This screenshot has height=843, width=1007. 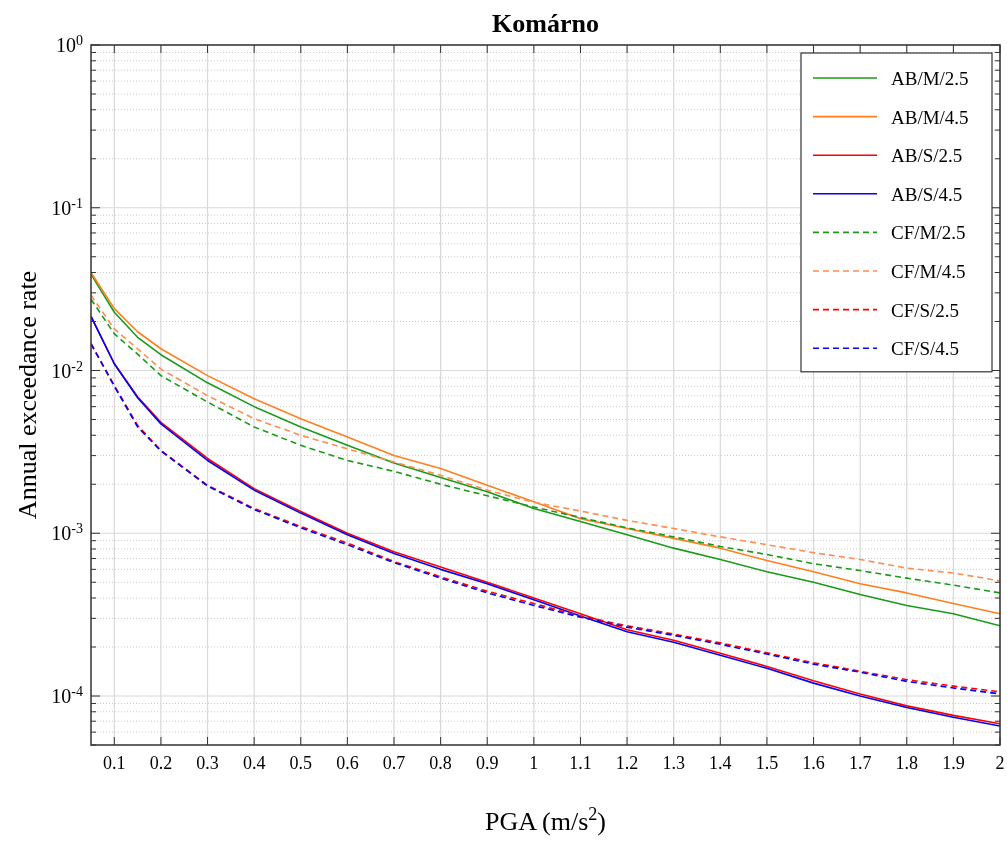 I want to click on x-axis-title: PGA (m/s$^{2}$), so click(x=545, y=820).